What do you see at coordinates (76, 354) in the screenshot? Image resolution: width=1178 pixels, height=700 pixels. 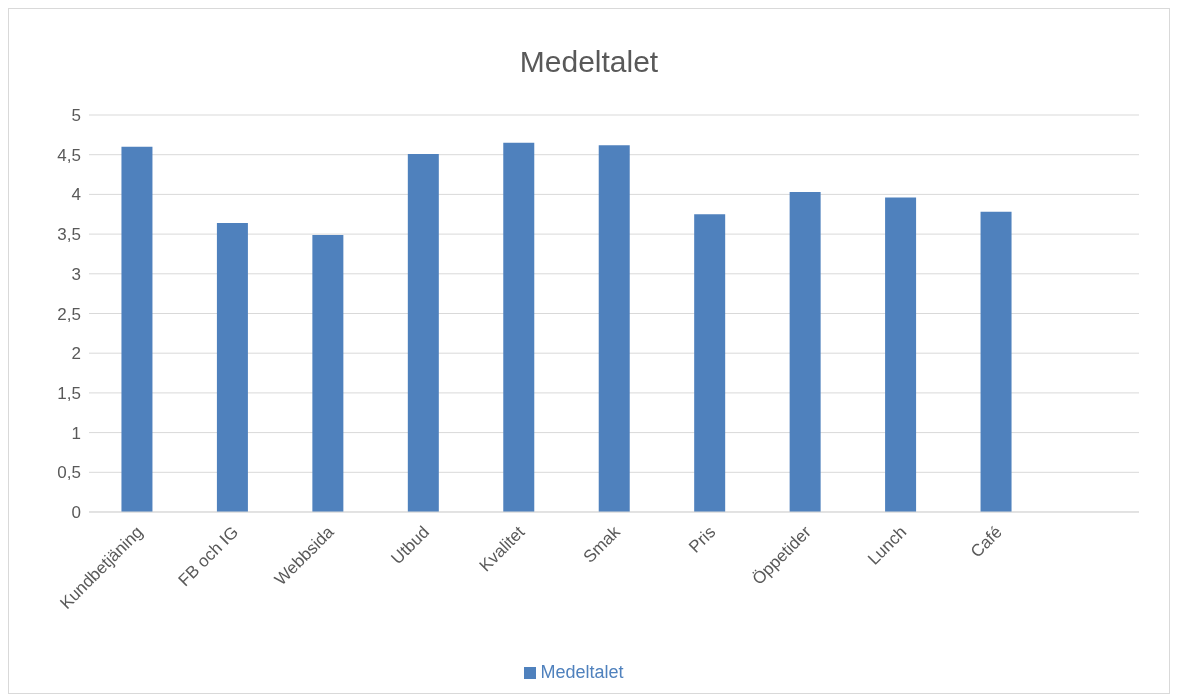 I see `y-tick-label: 2` at bounding box center [76, 354].